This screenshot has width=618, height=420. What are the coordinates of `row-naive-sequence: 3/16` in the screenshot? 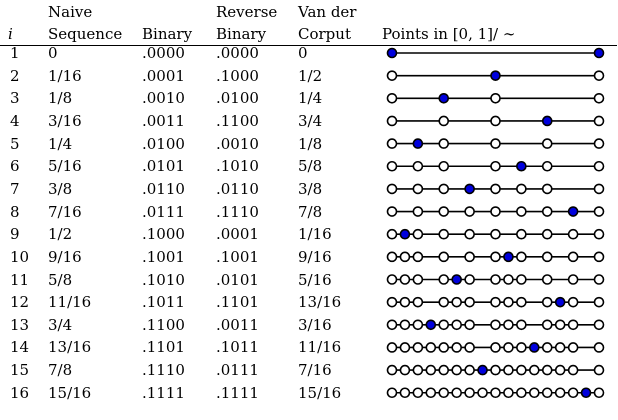 It's located at (65, 120).